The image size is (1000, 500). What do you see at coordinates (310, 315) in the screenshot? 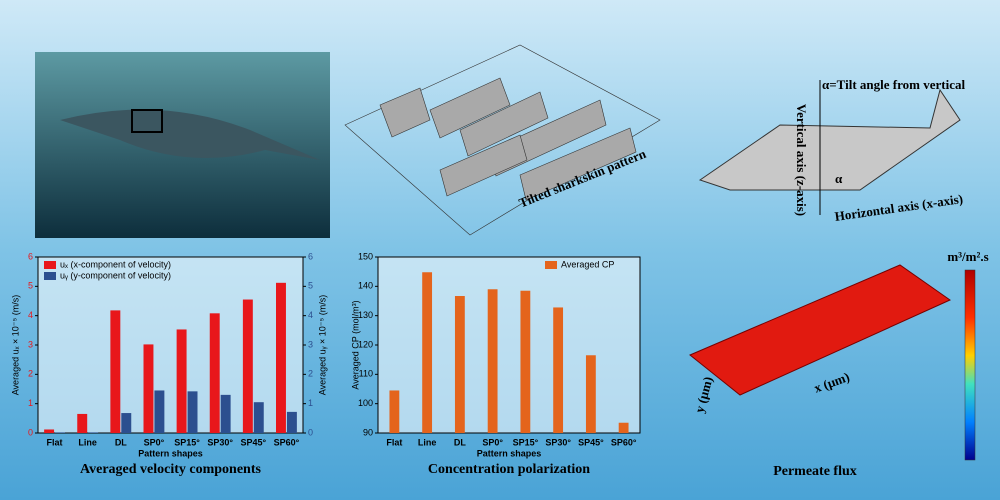
I see `y2-tick-label: 4` at bounding box center [310, 315].